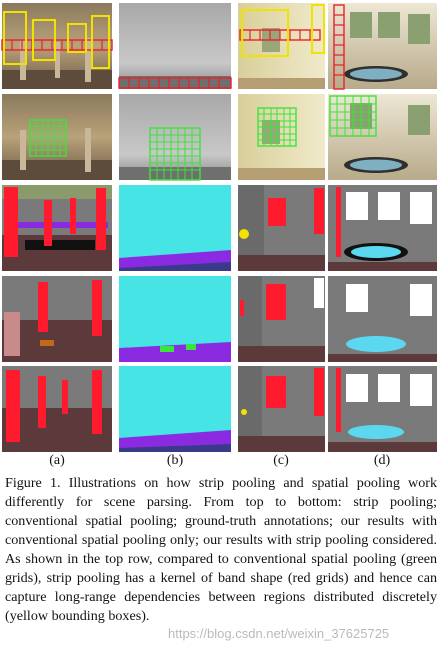 This screenshot has height=657, width=443. I want to click on column-label-a: (a), so click(57, 460).